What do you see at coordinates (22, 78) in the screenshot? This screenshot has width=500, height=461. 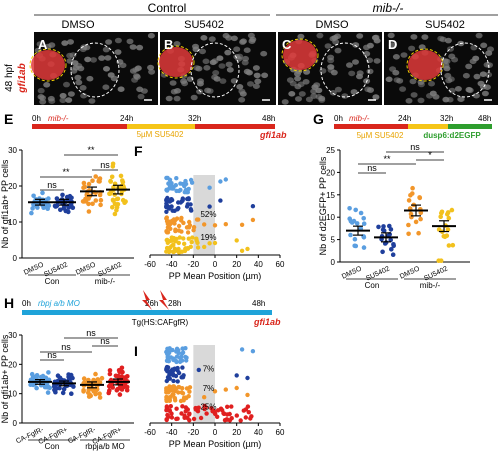 I see `gene-label: gfi1ab` at bounding box center [22, 78].